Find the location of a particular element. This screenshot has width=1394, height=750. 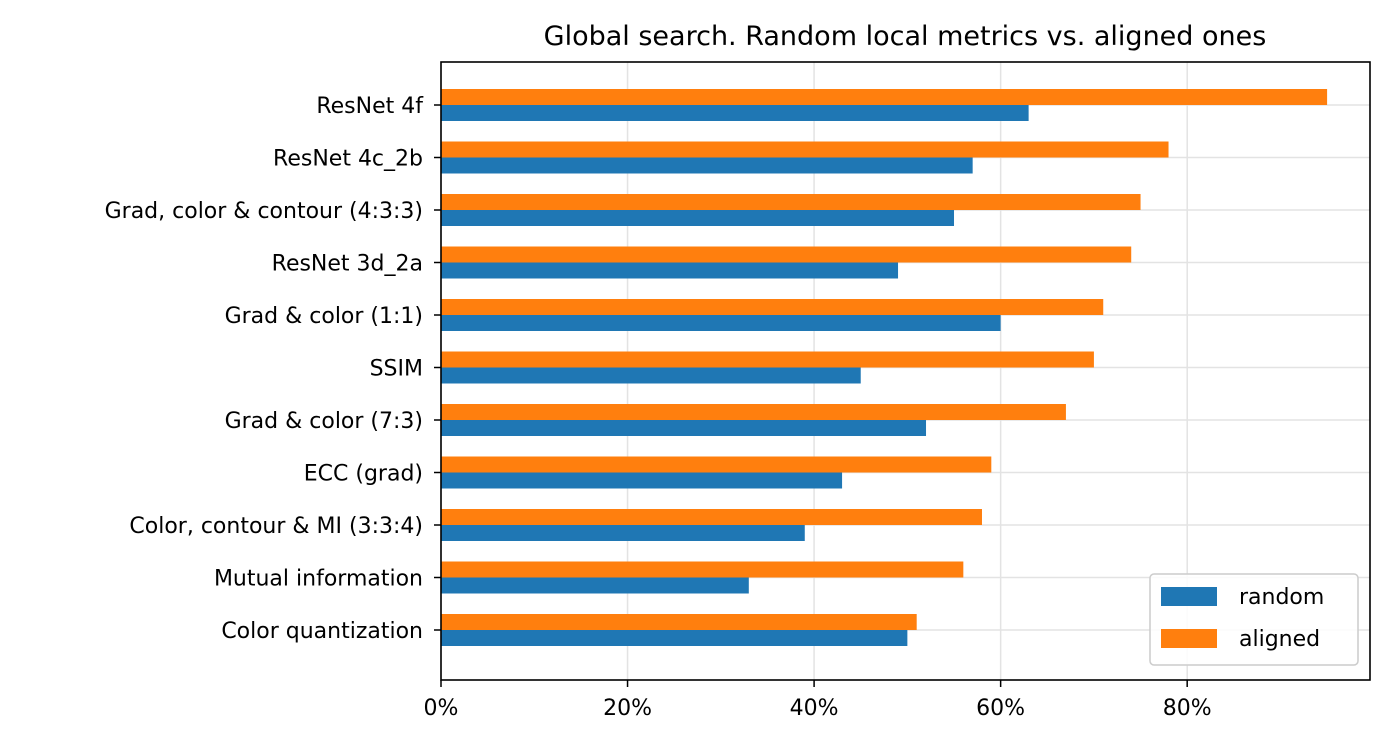

y-tick-label: Color quantization is located at coordinates (322, 631).